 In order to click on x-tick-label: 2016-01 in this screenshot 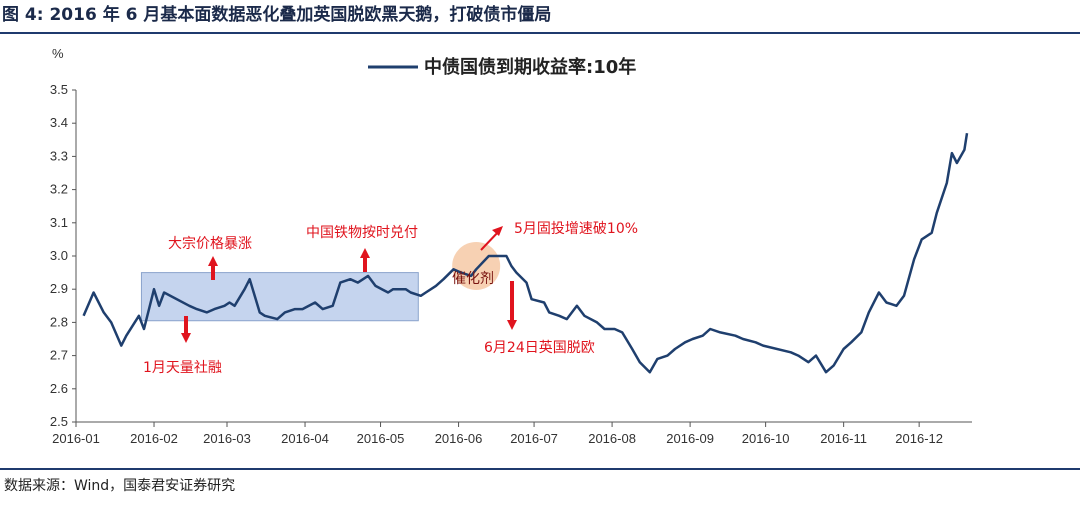, I will do `click(76, 438)`.